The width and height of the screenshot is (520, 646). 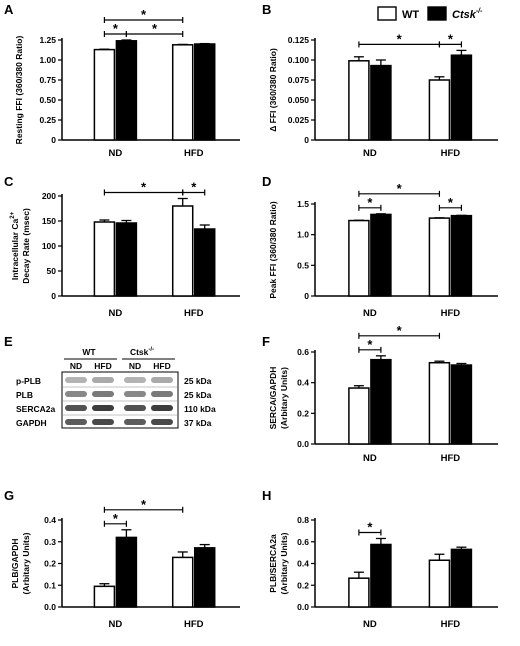 I want to click on legend-label-wt: WT, so click(x=410, y=15).